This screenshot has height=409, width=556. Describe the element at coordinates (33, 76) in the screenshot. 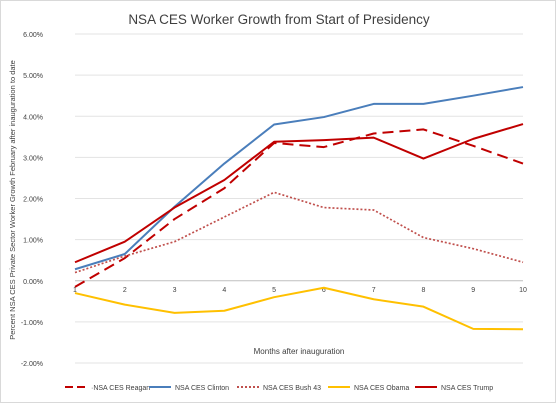

I see `y-tick-label: 5.00%` at that location.